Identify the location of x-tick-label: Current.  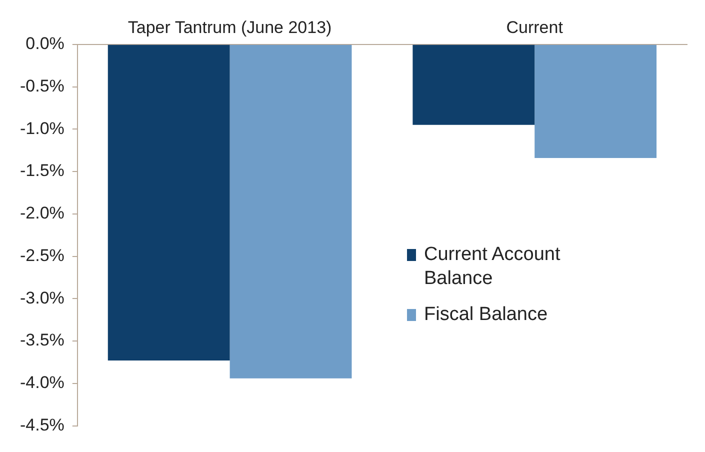
(535, 27).